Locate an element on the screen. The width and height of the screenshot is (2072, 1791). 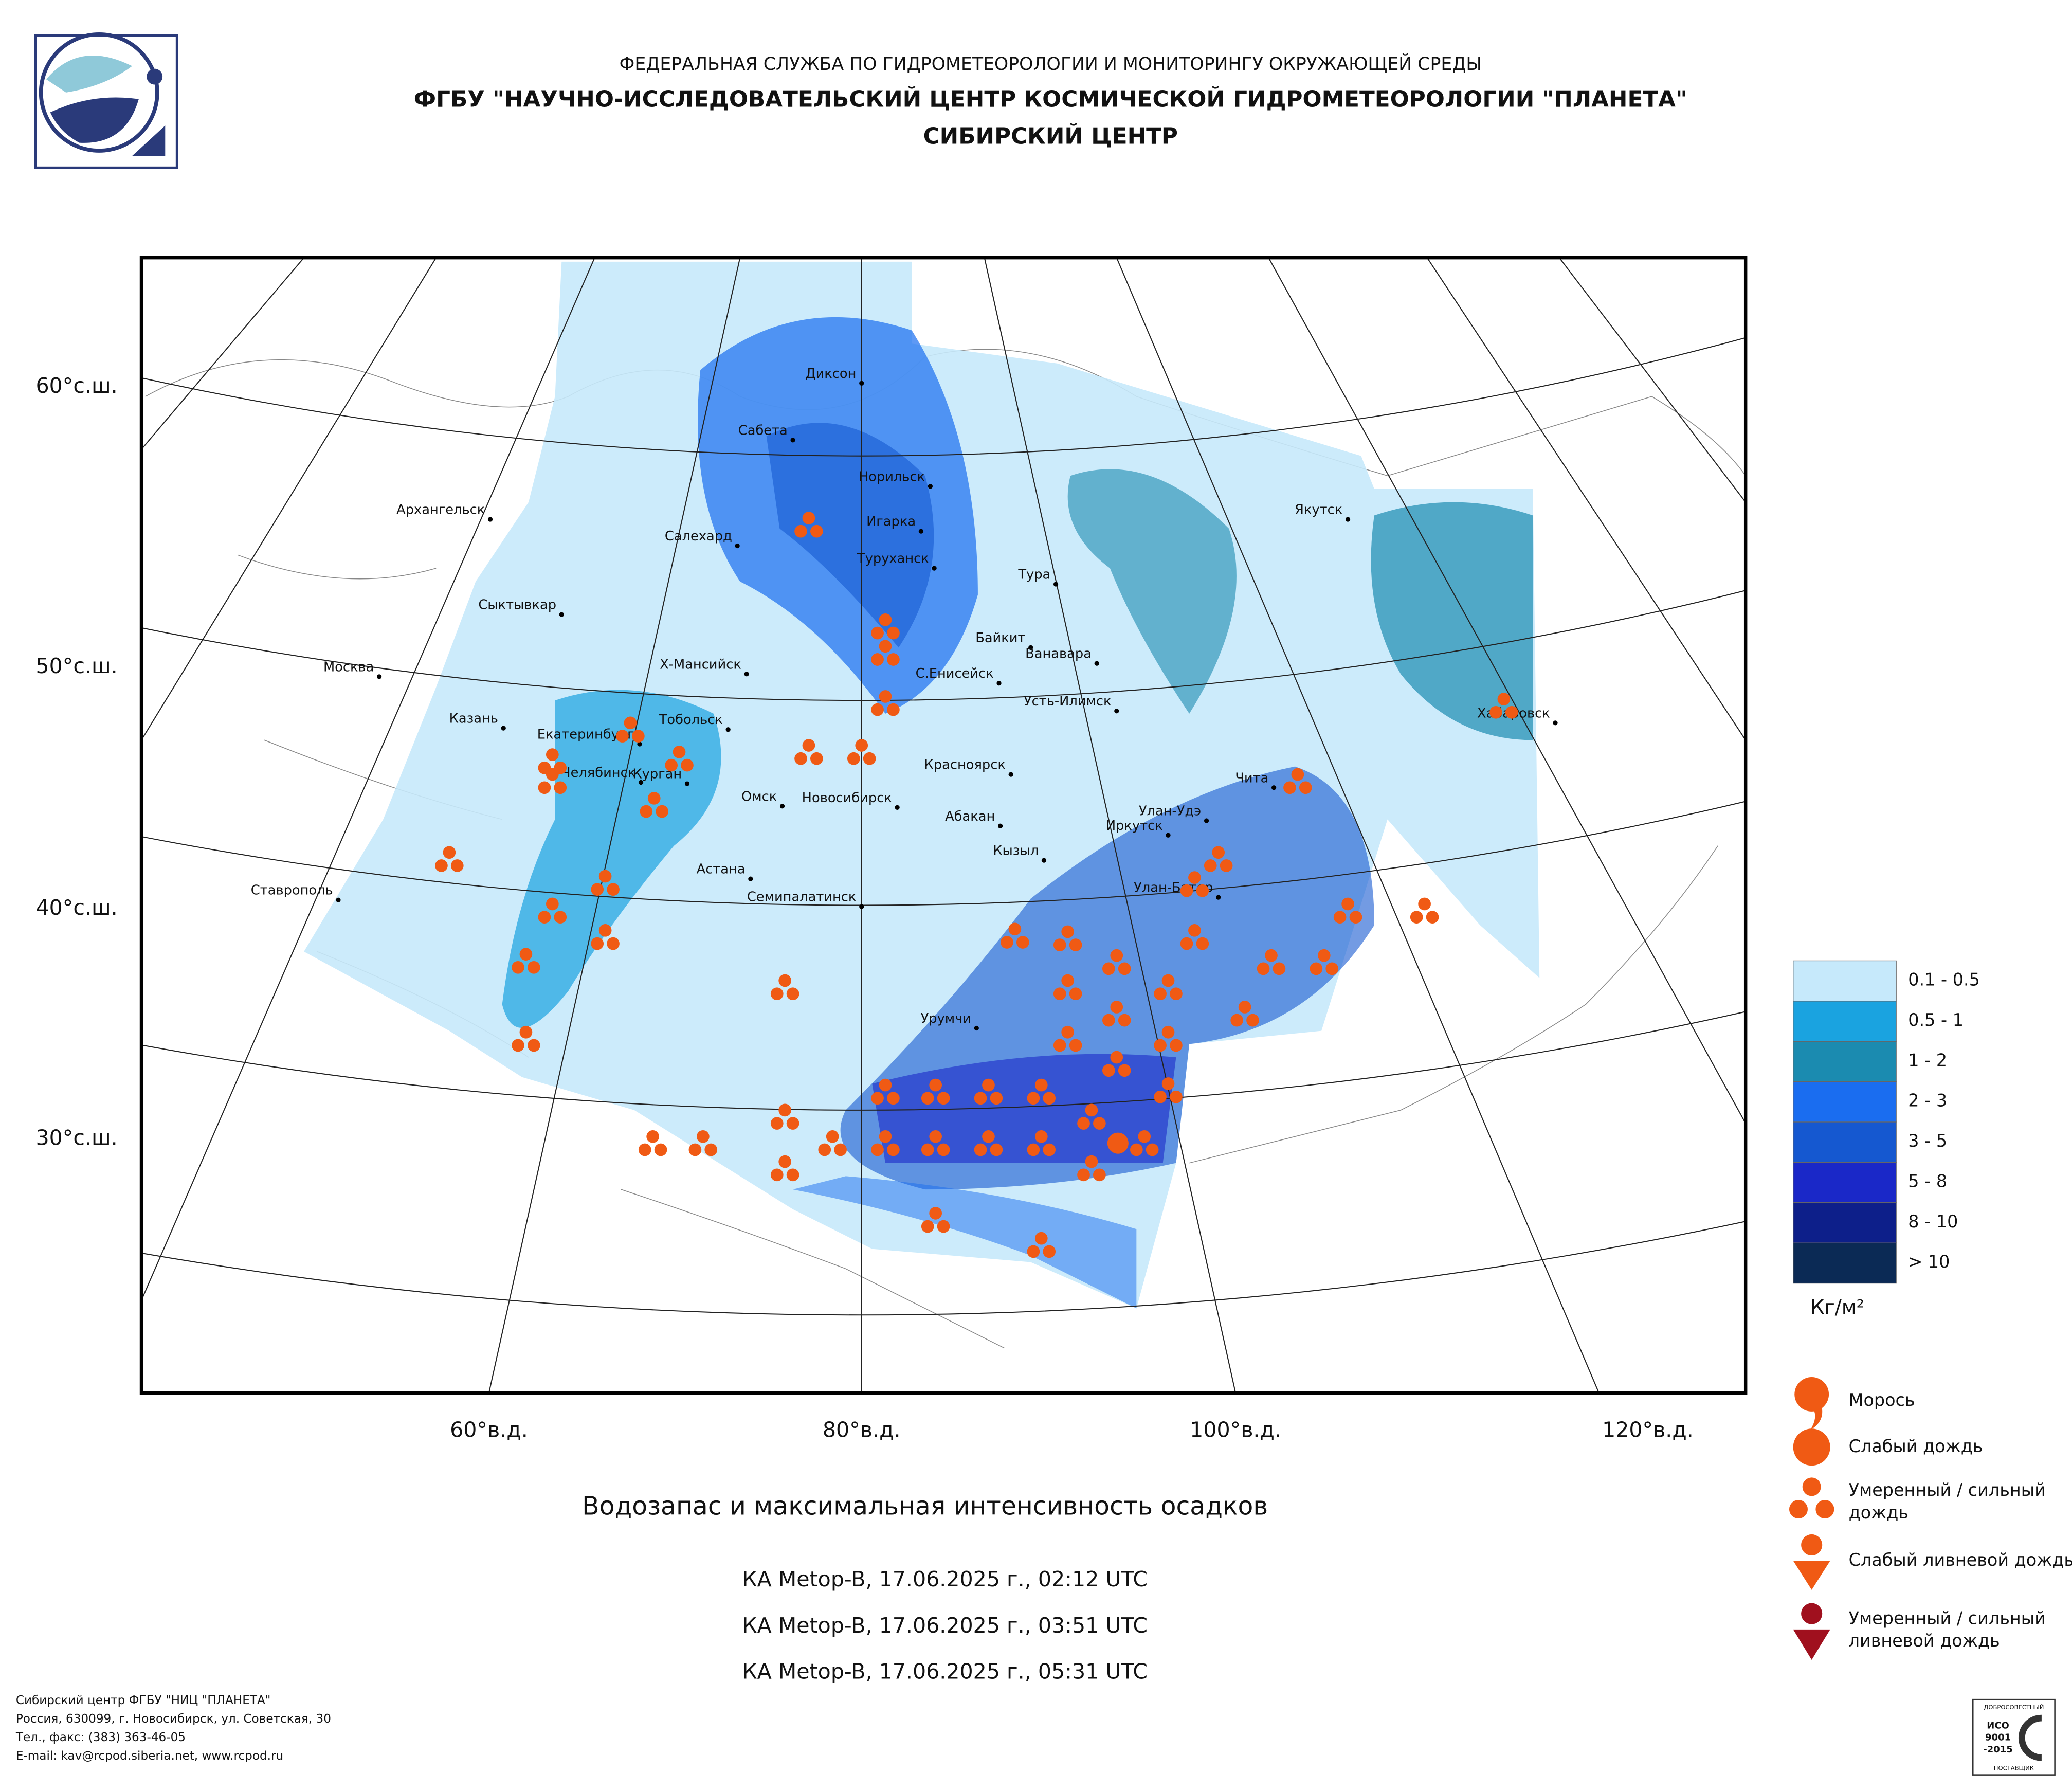
footer-line: Сибирский центр ФГБУ "НИЦ "ПЛАНЕТА" is located at coordinates (143, 1701).